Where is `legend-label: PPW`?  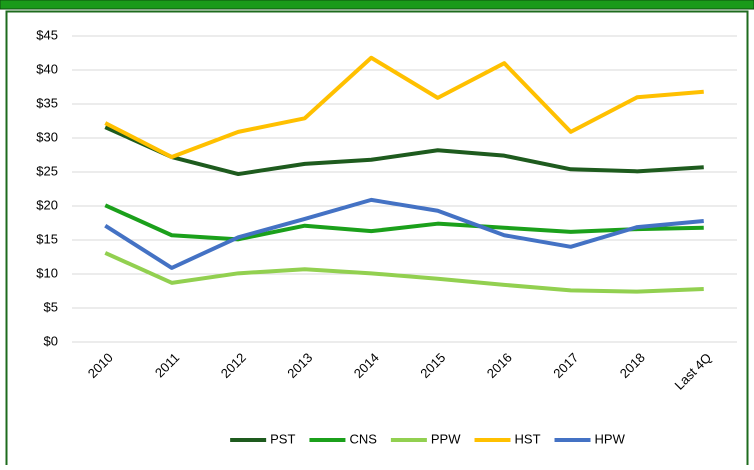 legend-label: PPW is located at coordinates (446, 438).